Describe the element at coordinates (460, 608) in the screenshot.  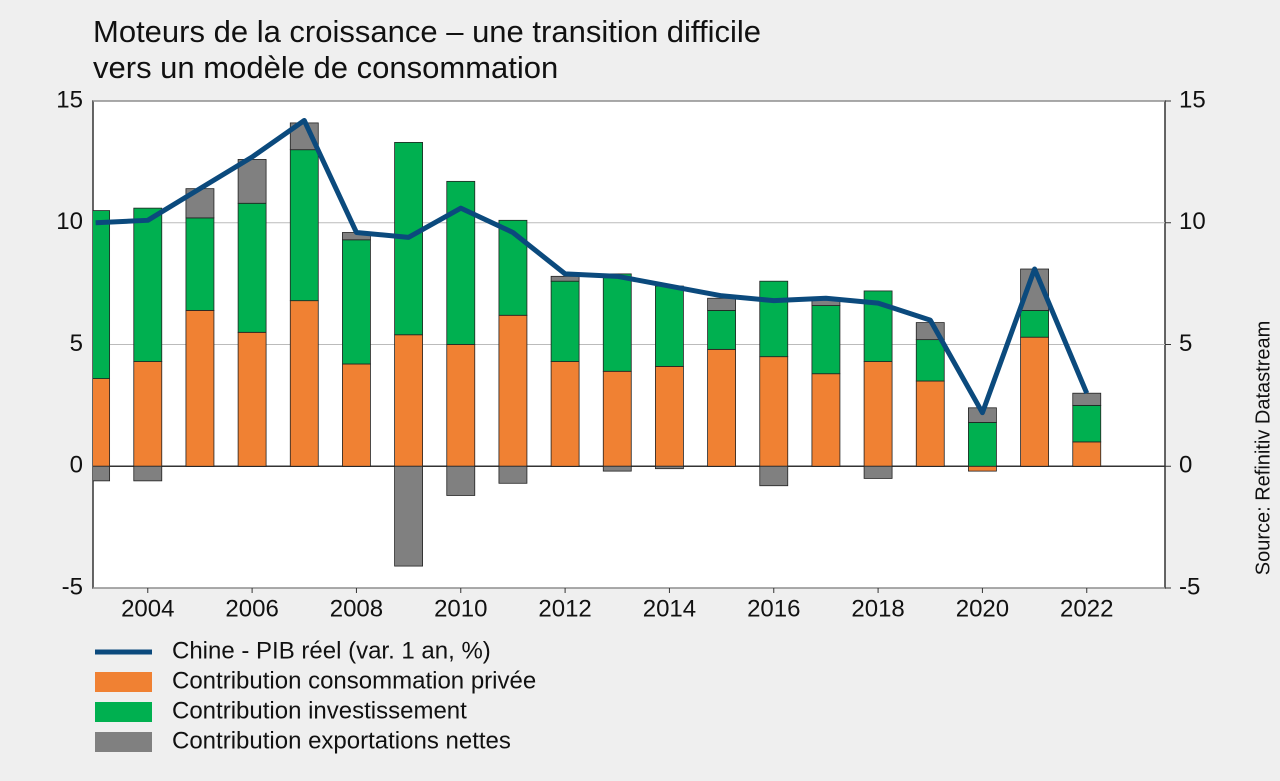
I see `x-tick-label: 2010` at that location.